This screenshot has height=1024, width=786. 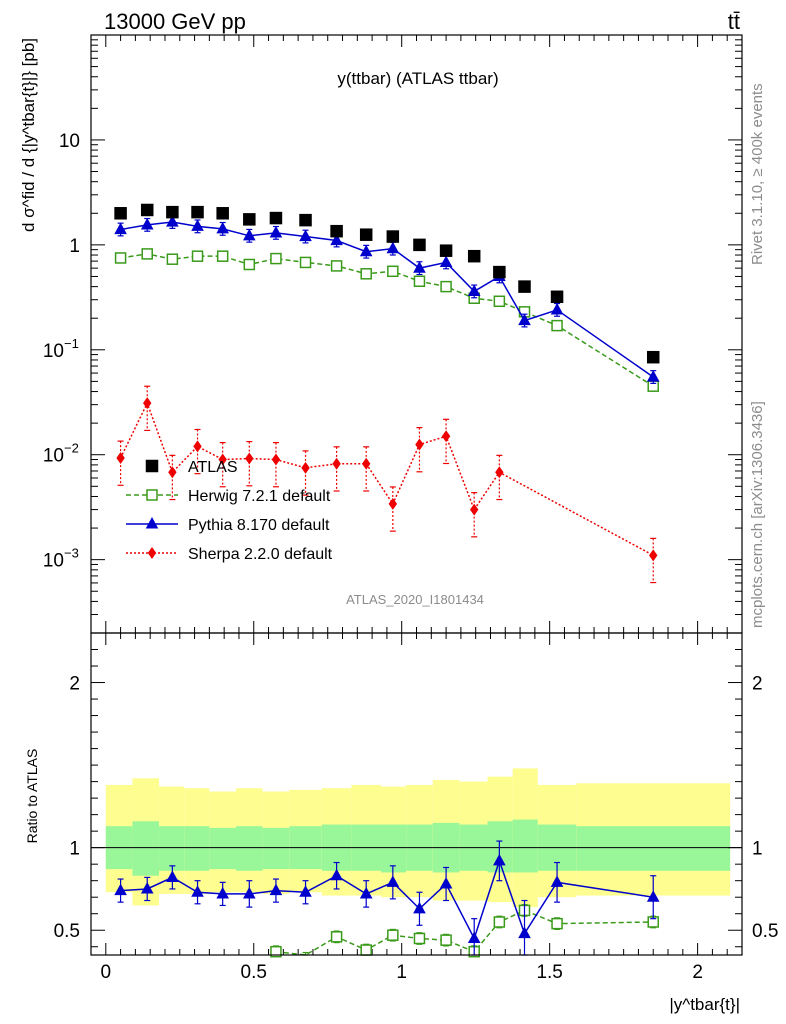 What do you see at coordinates (401, 972) in the screenshot?
I see `x-tick-label: 1` at bounding box center [401, 972].